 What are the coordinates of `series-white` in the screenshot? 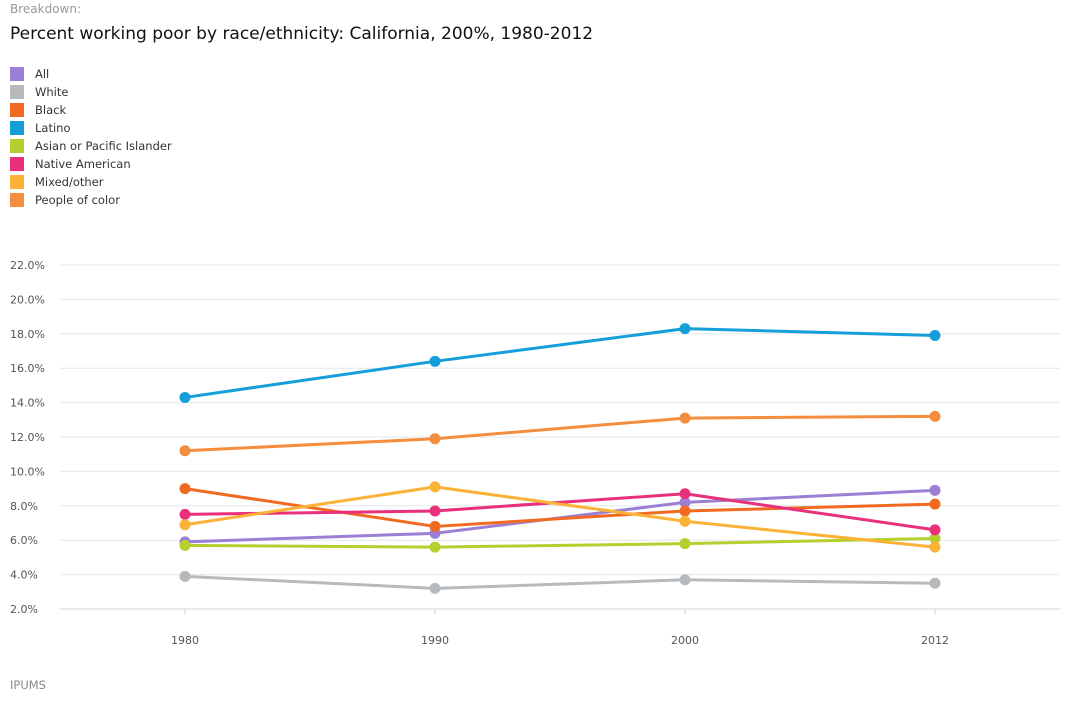 It's located at (560, 582).